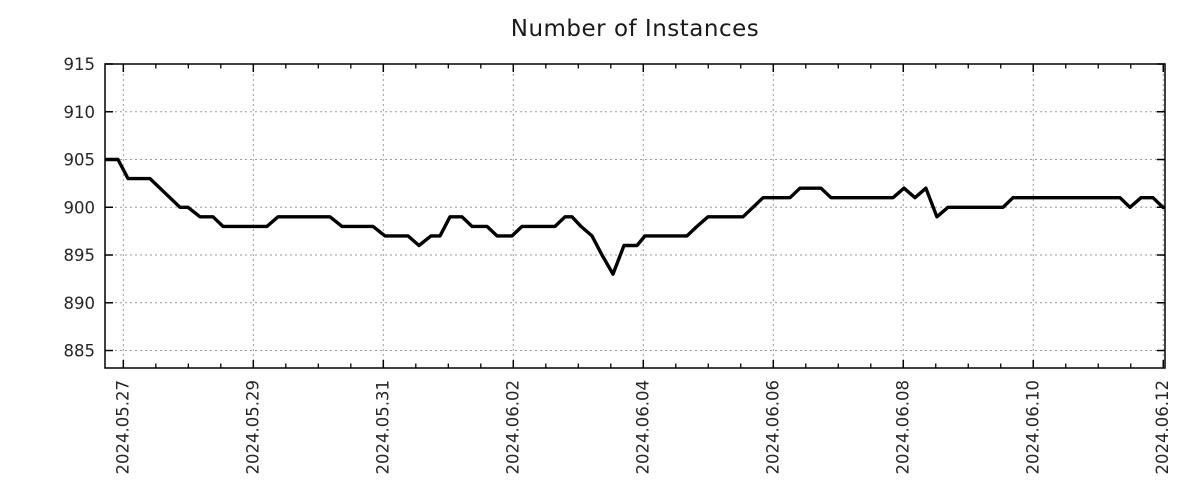 This screenshot has width=1200, height=500. I want to click on chart-title: Number of Instances, so click(635, 29).